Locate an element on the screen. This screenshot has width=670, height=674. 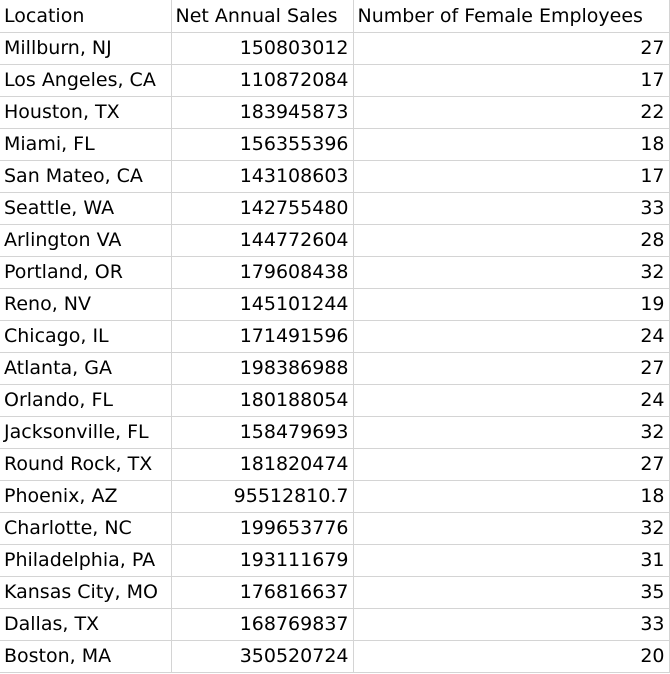
female-employees-cell: 28 is located at coordinates (511, 240).